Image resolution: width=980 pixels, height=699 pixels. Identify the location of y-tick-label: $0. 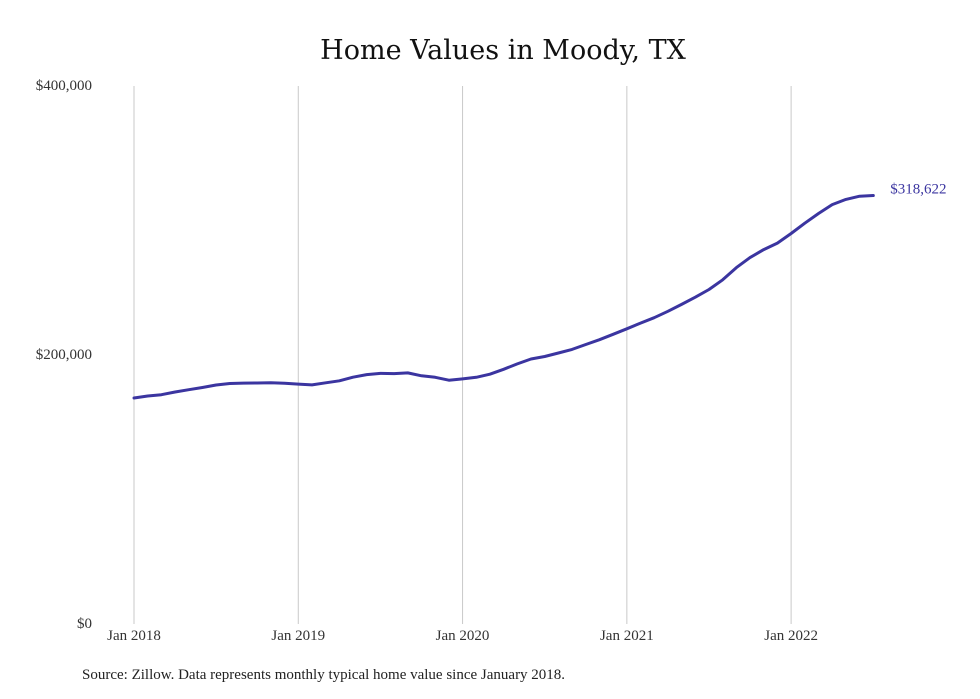
(84, 624).